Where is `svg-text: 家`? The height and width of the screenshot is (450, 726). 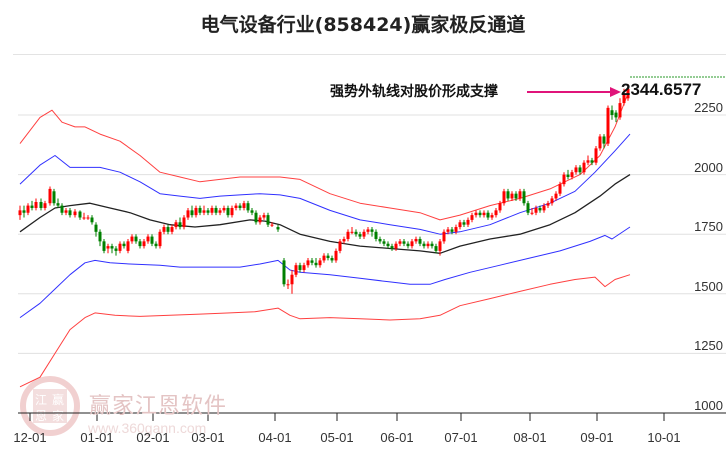 svg-text: 家 is located at coordinates (58, 415).